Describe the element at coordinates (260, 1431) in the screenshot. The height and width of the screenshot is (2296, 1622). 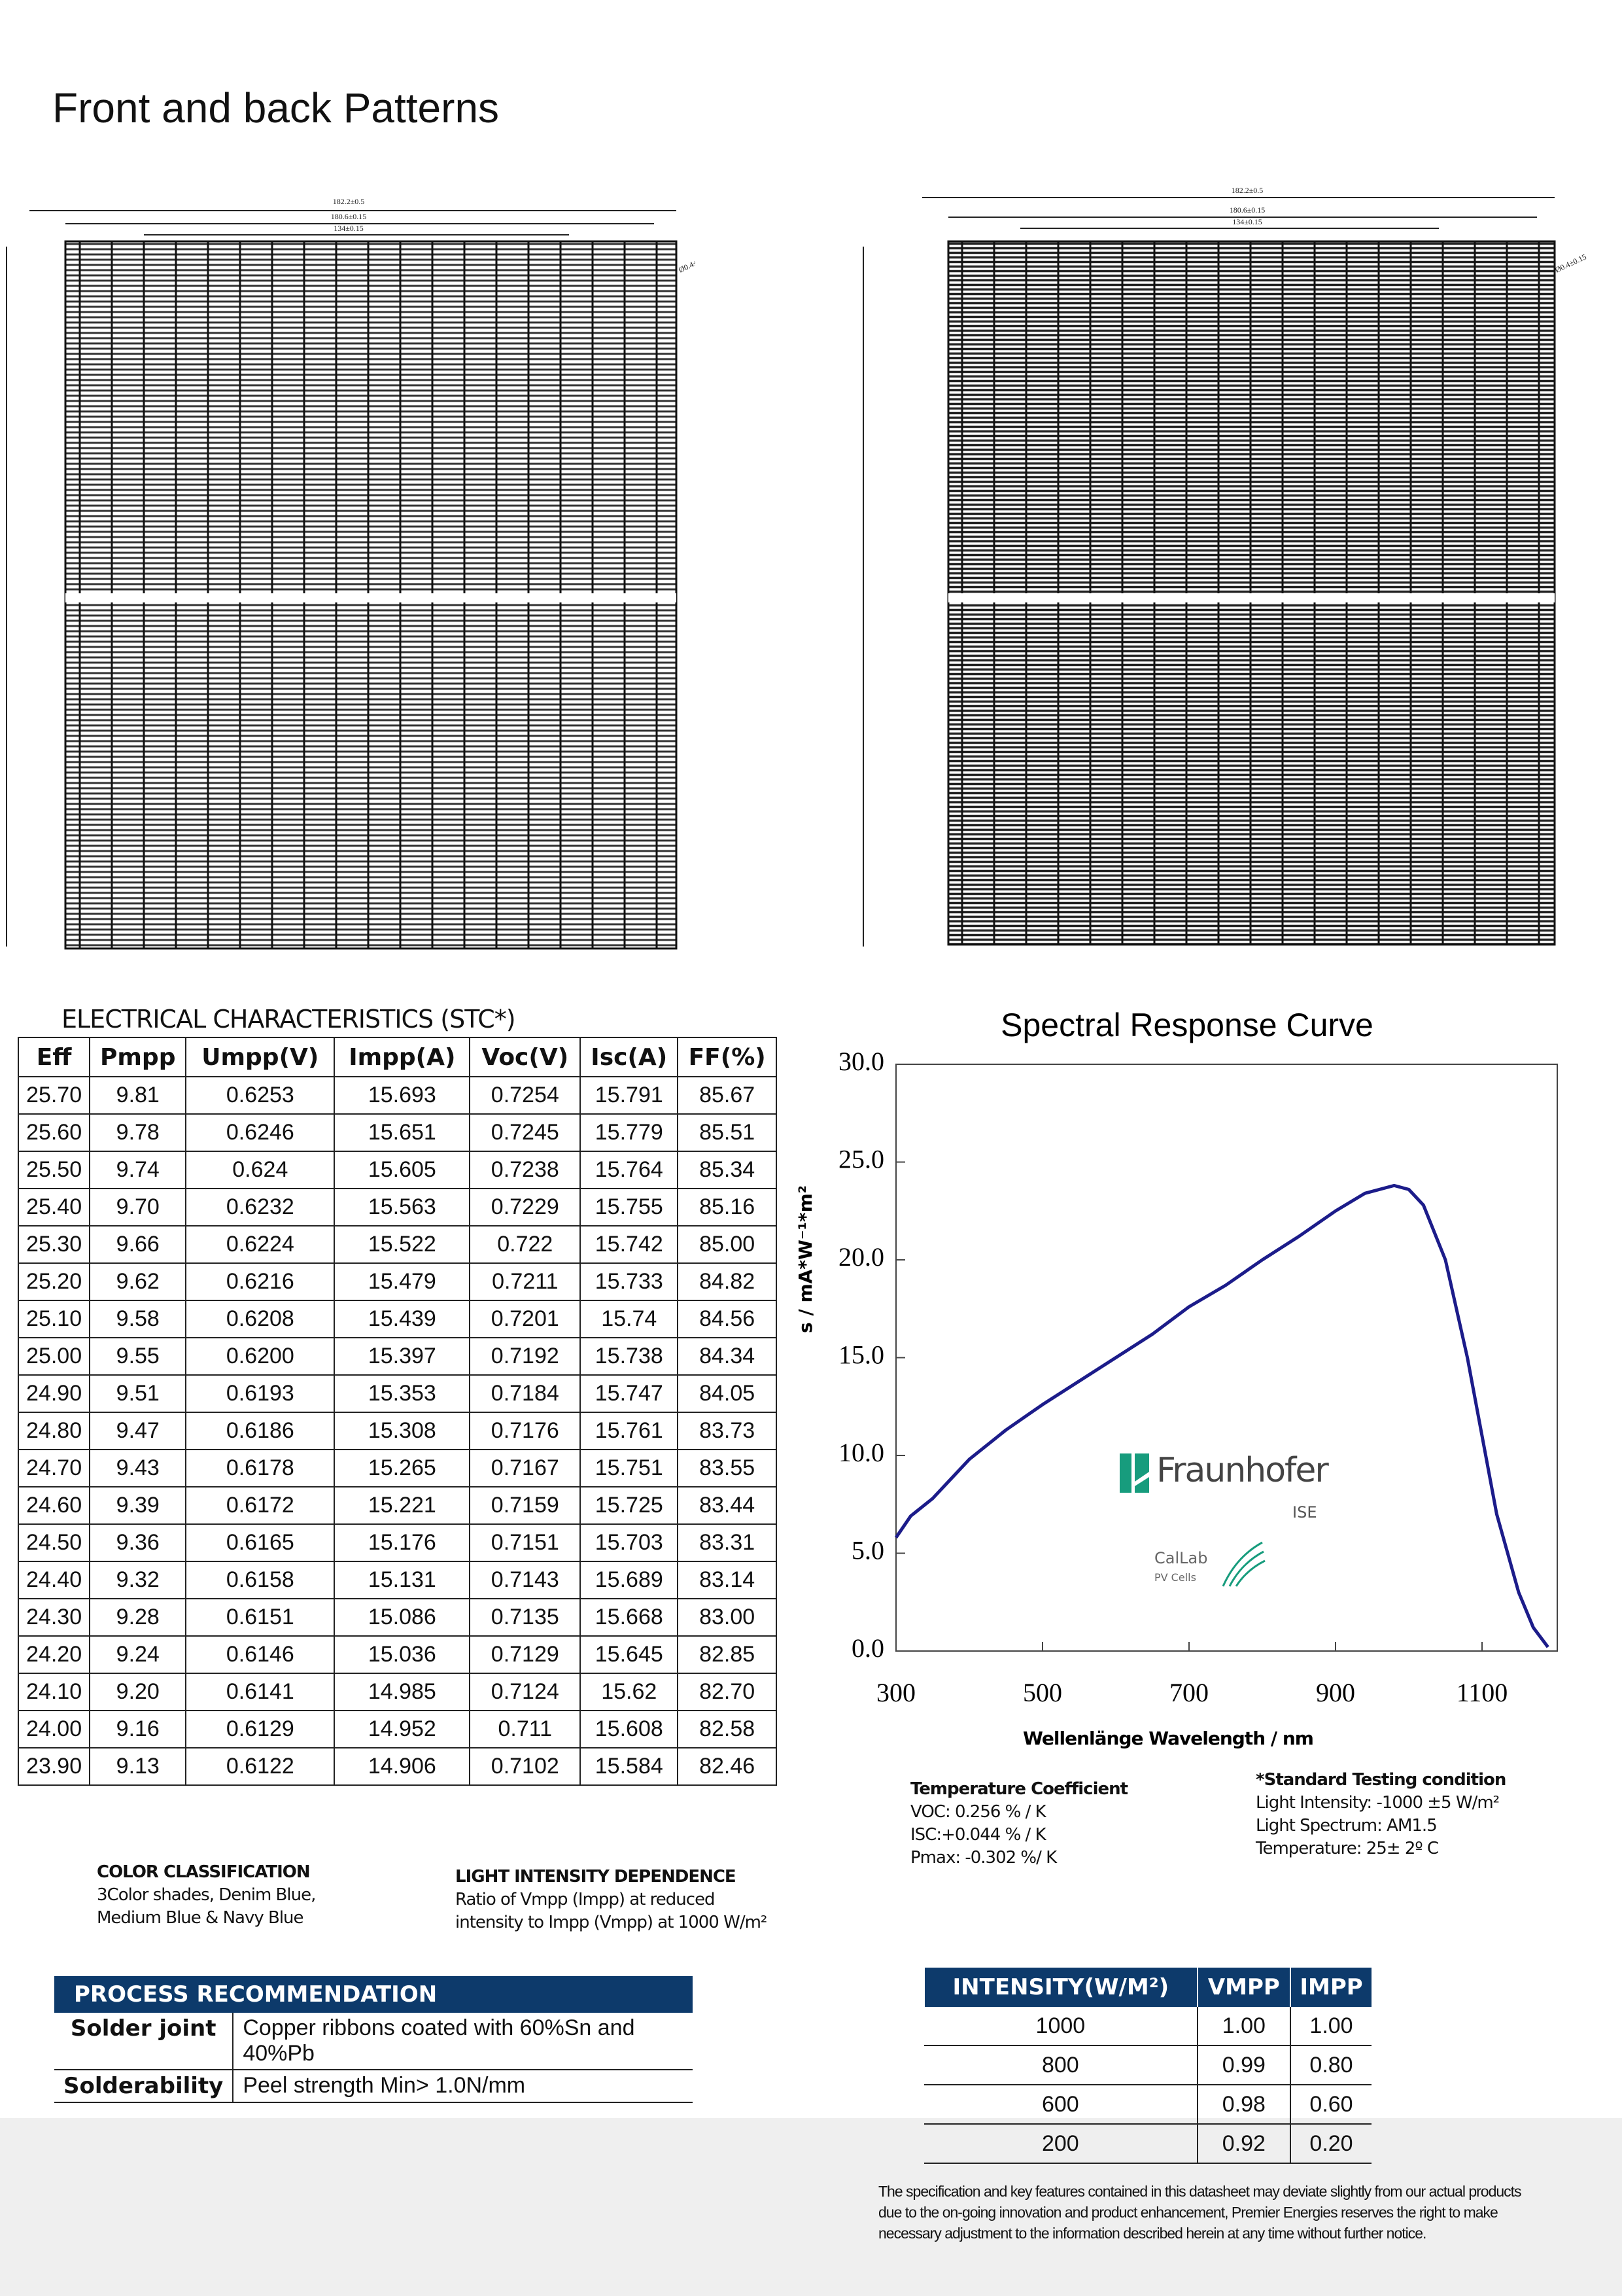
I see `table-cell: 0.6186` at that location.